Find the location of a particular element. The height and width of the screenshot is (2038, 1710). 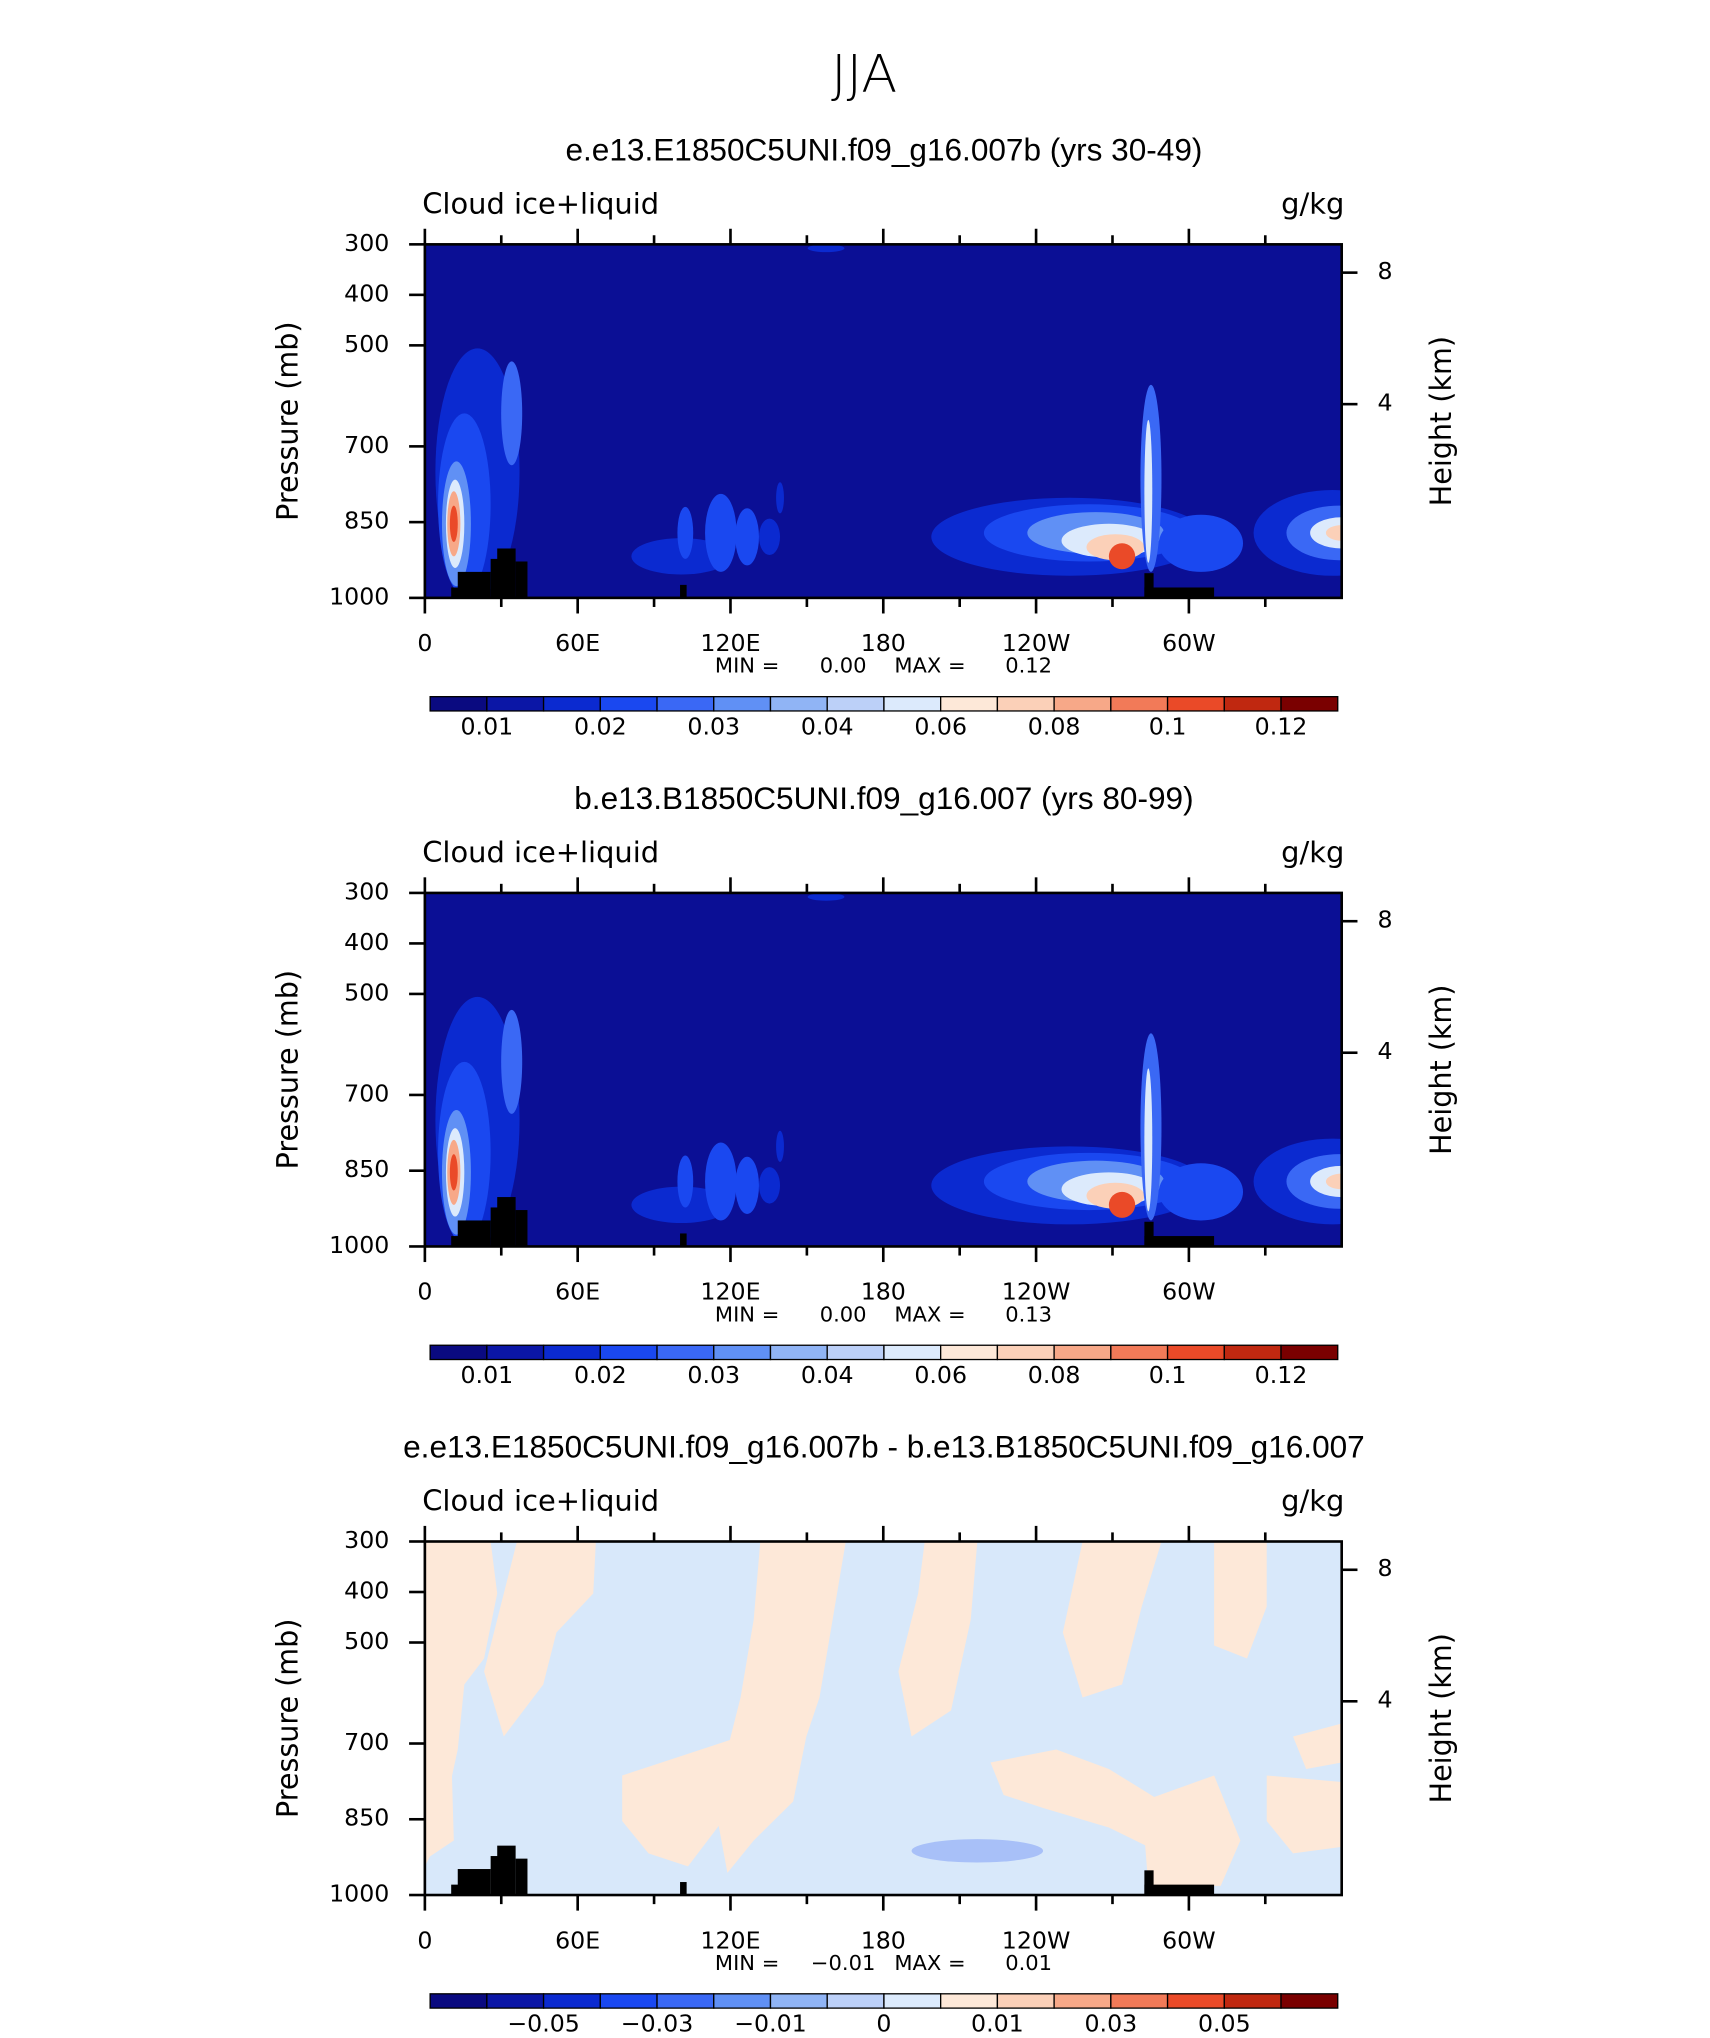

x-tick-label: 120E is located at coordinates (730, 1292).